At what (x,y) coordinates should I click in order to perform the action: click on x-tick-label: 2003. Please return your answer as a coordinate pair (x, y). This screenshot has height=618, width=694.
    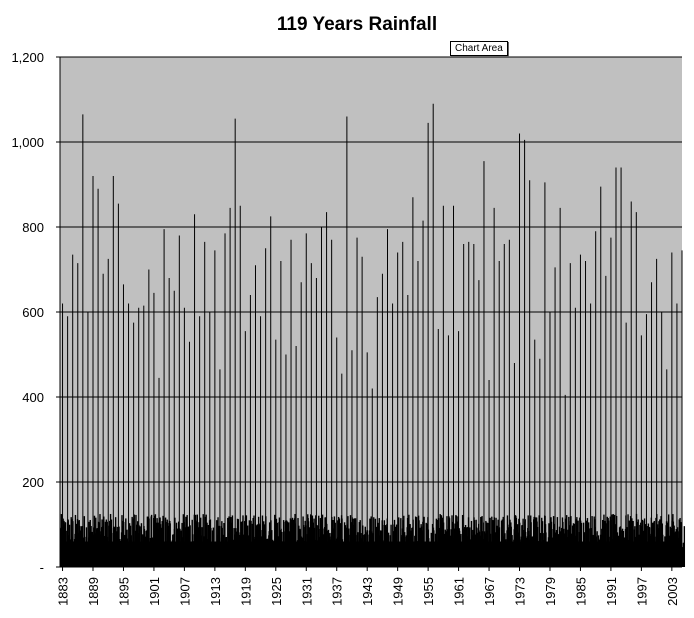
    Looking at the image, I should click on (672, 591).